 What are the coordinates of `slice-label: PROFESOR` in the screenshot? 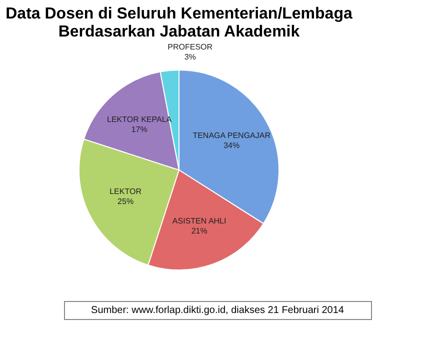 It's located at (190, 47).